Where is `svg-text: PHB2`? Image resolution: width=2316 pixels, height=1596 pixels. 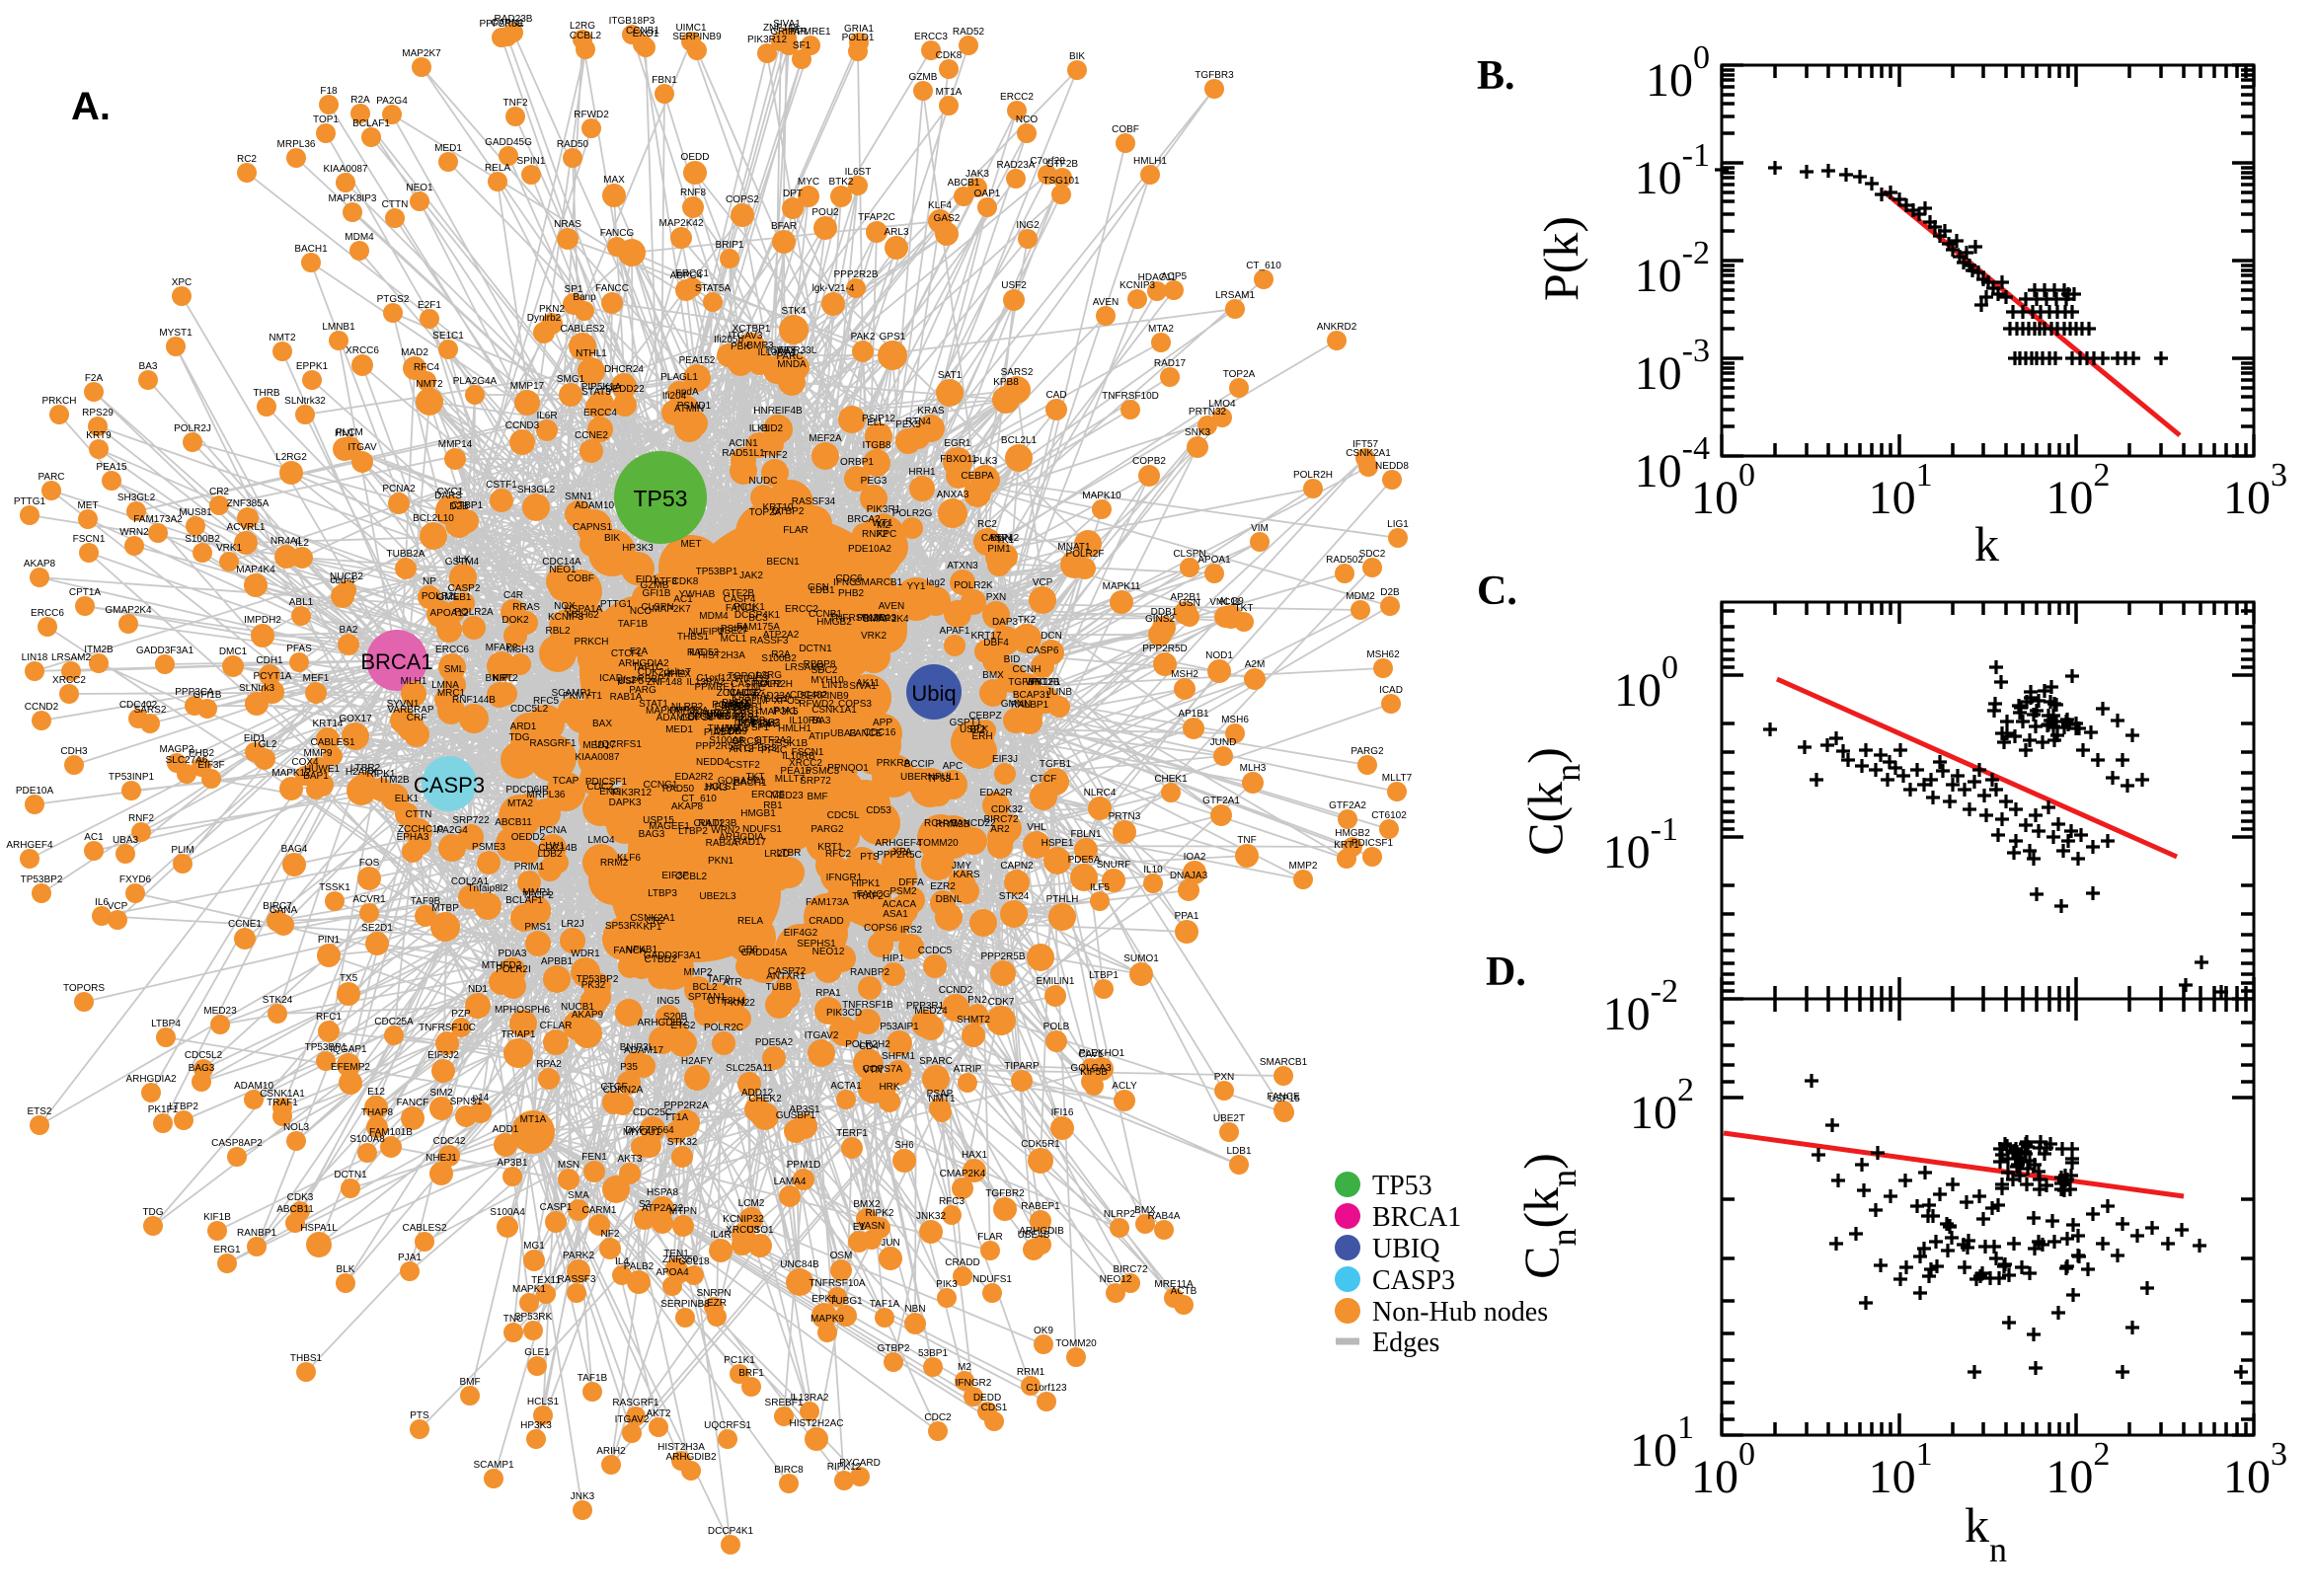
svg-text: PHB2 is located at coordinates (202, 753).